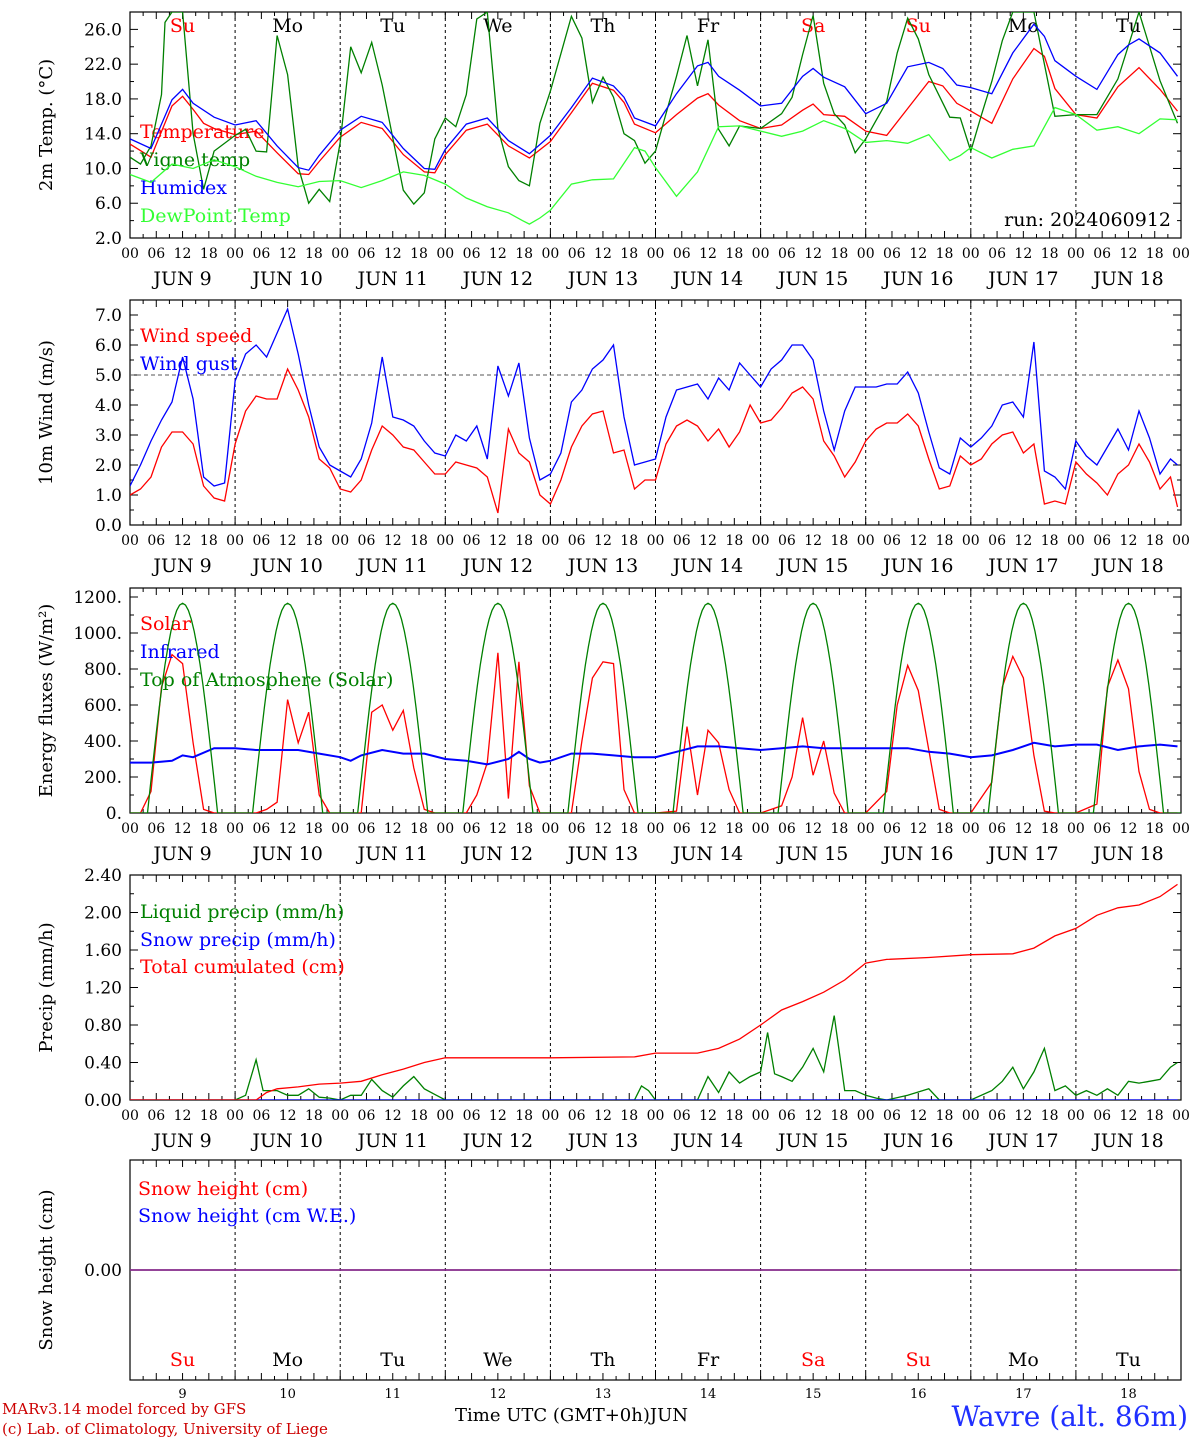  I want to click on legend-entry: DewPoint Temp, so click(215, 216).